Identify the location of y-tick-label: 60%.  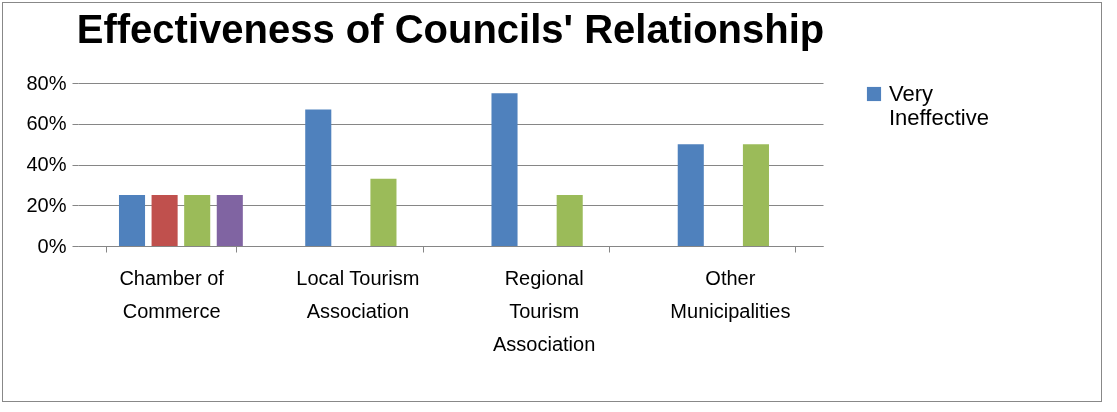
(46, 123).